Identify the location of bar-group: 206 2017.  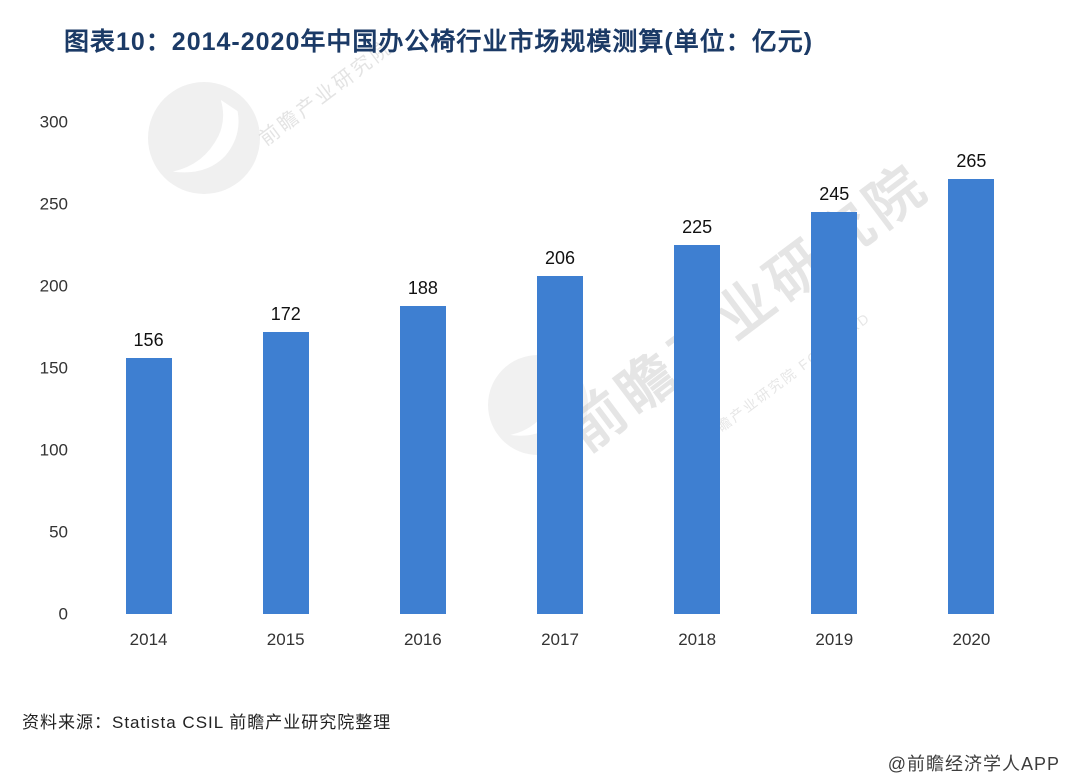
(559, 385).